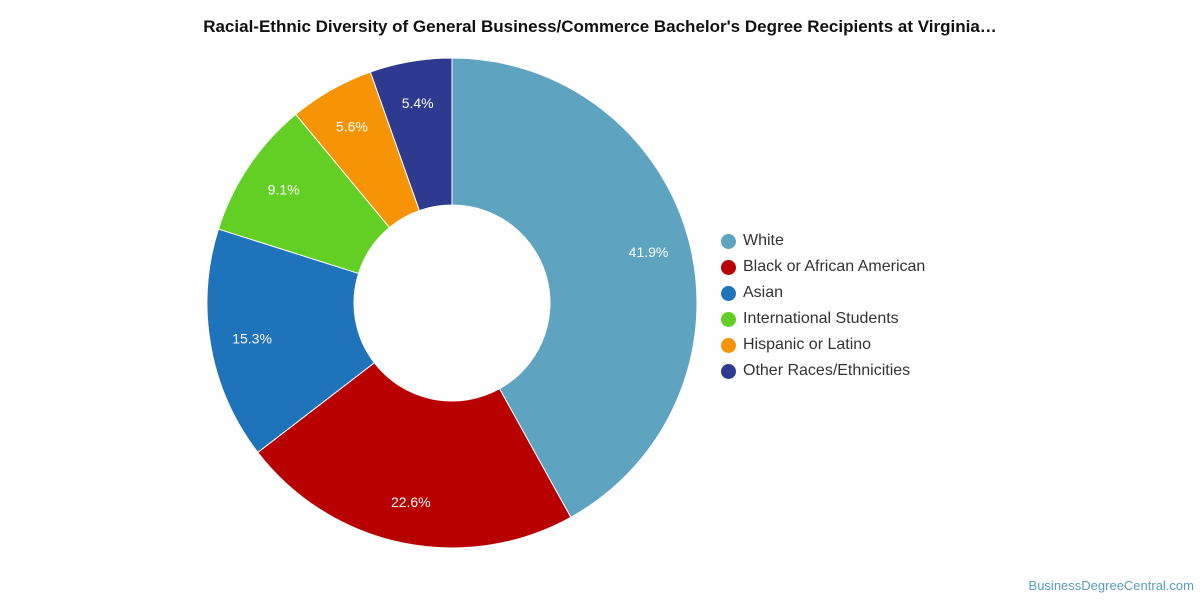 The width and height of the screenshot is (1200, 600). What do you see at coordinates (807, 344) in the screenshot?
I see `legend-label: Hispanic or Latino` at bounding box center [807, 344].